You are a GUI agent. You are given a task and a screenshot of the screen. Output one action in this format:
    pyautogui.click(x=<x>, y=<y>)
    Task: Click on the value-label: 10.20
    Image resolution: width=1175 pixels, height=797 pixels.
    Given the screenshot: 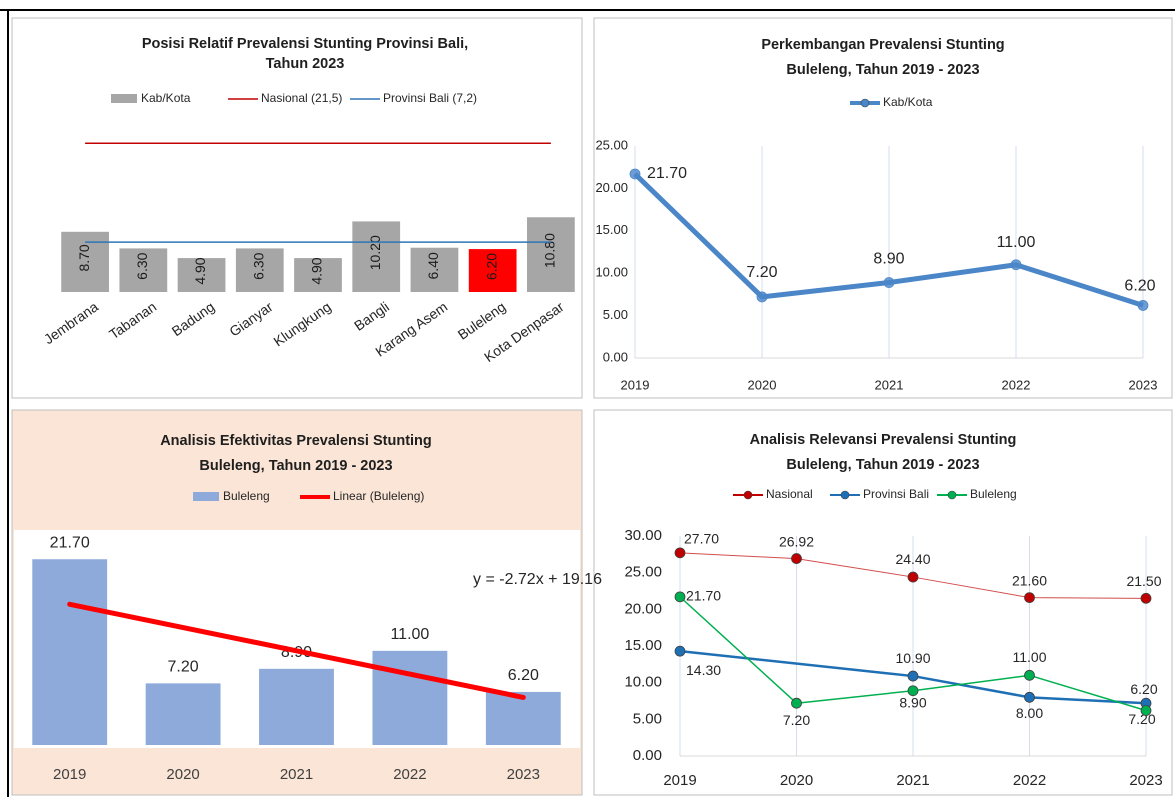 What is the action you would take?
    pyautogui.click(x=375, y=252)
    